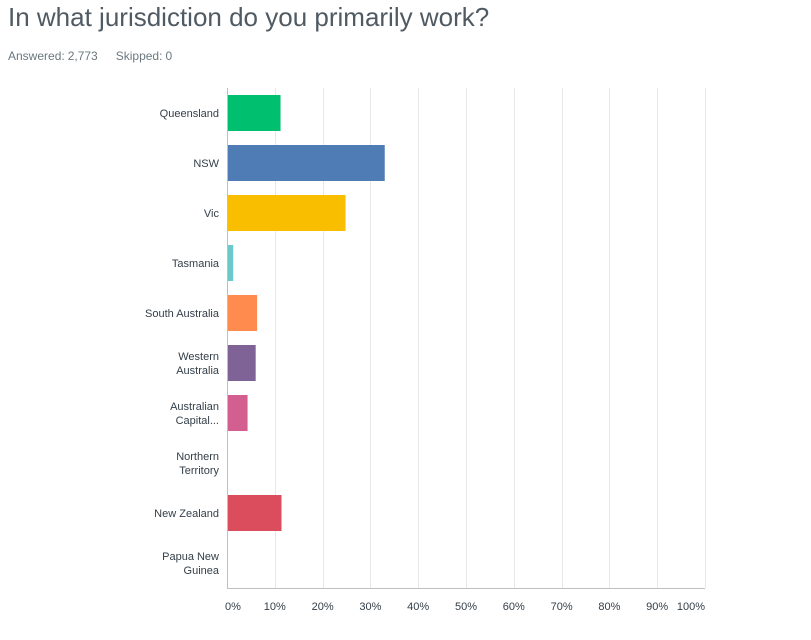 The image size is (811, 640). What do you see at coordinates (418, 607) in the screenshot?
I see `x-tick-label: 40%` at bounding box center [418, 607].